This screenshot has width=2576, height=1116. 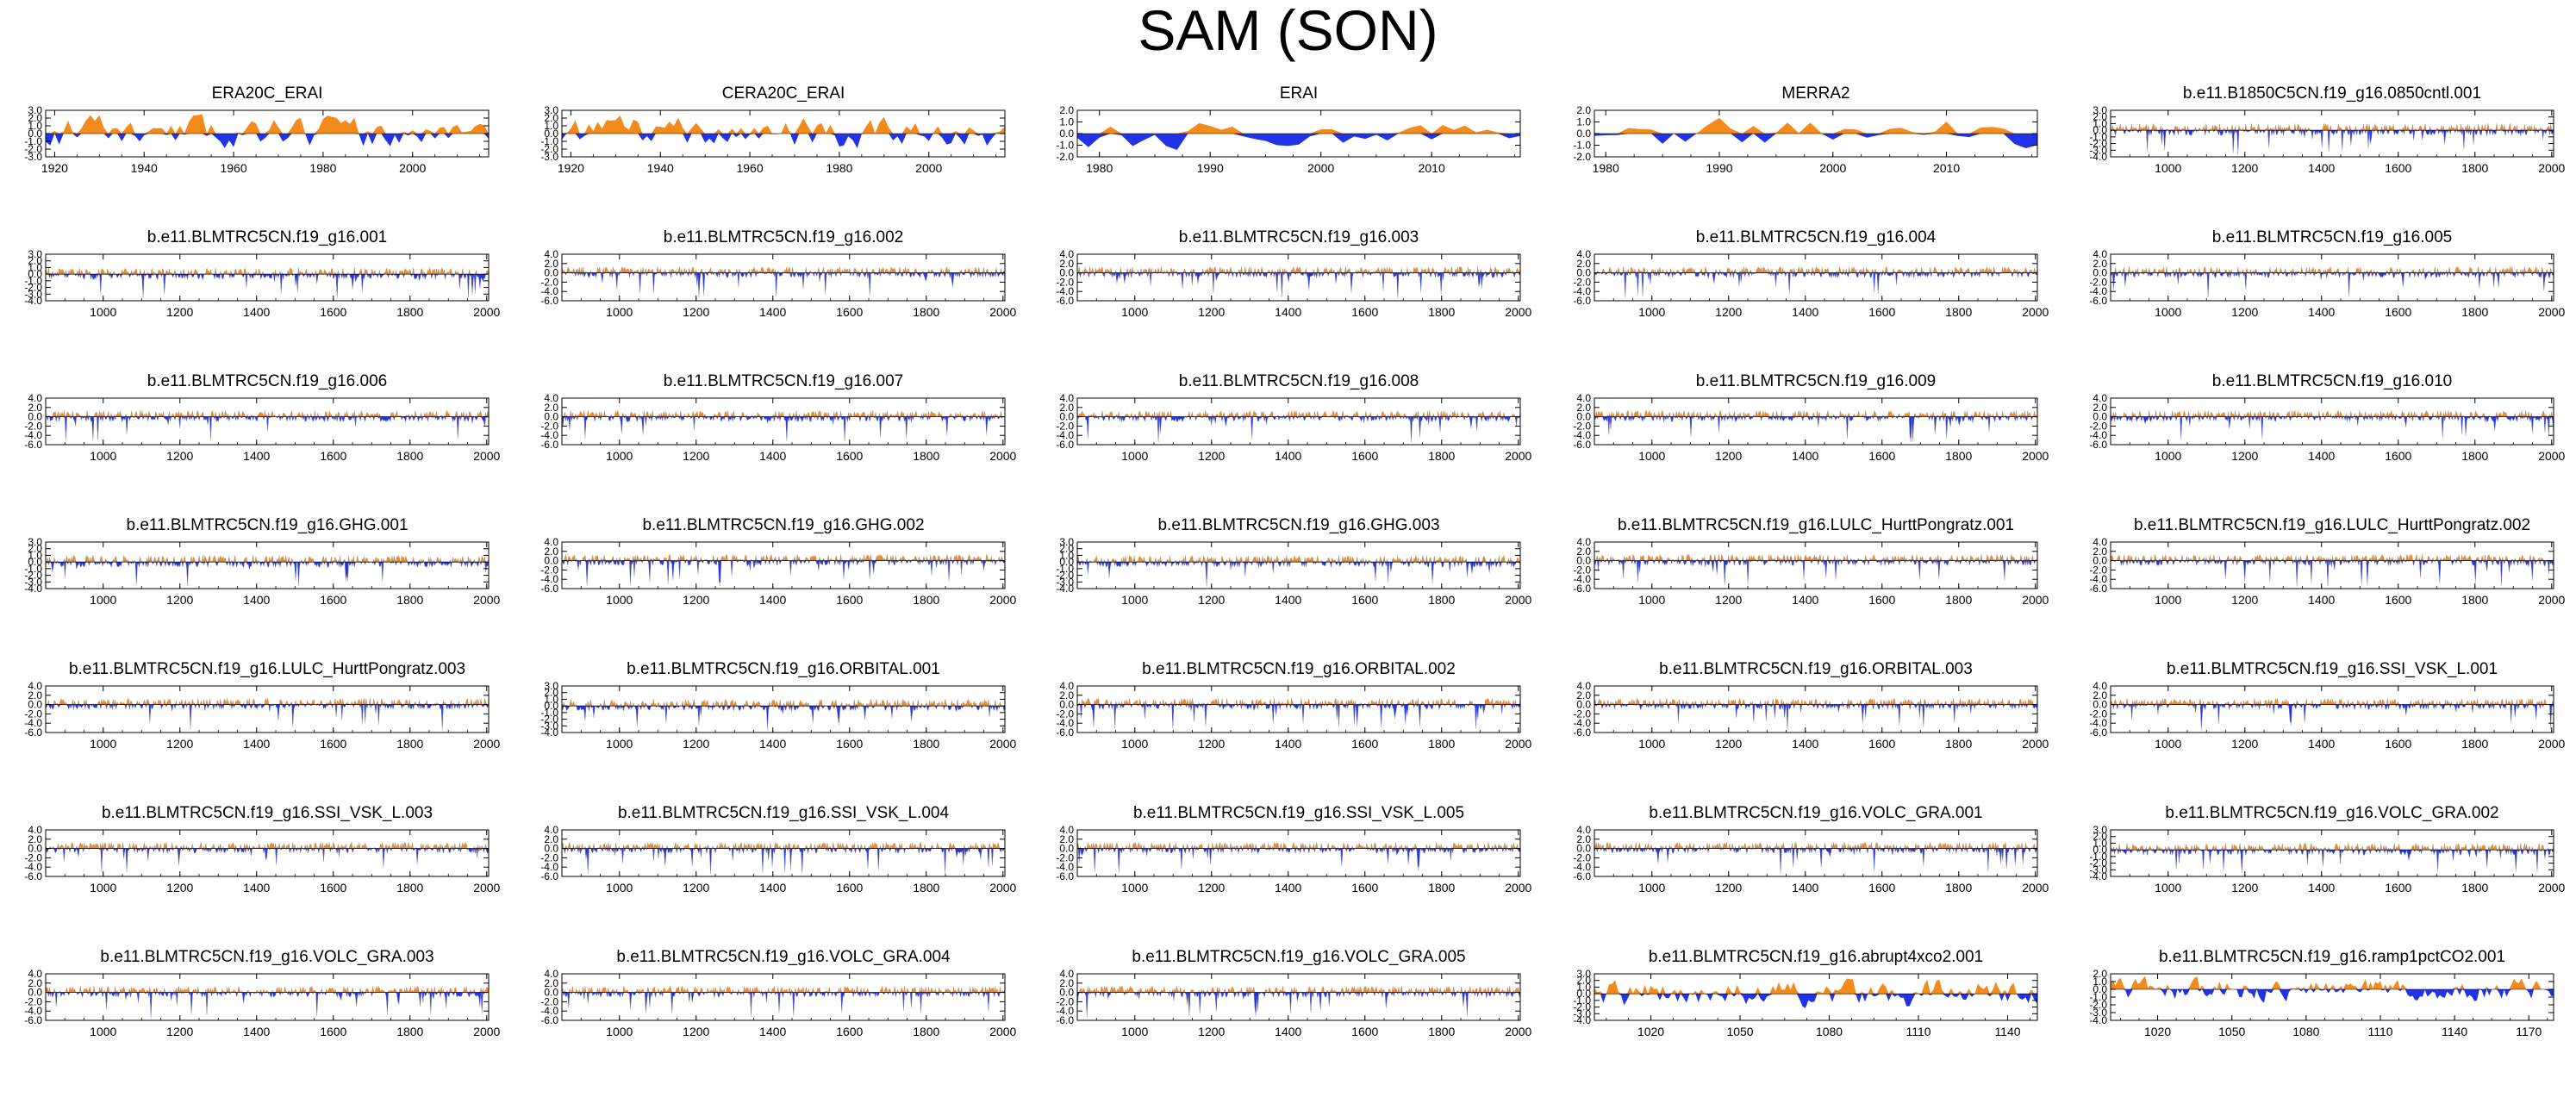 I want to click on x-tick-label: 1990, so click(x=1719, y=168).